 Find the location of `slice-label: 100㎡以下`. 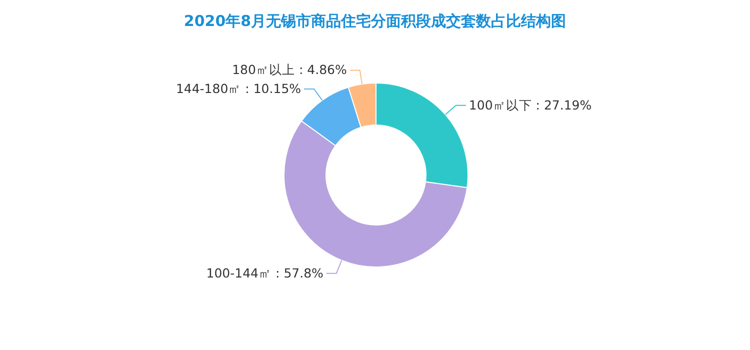

slice-label: 100㎡以下 is located at coordinates (500, 104).